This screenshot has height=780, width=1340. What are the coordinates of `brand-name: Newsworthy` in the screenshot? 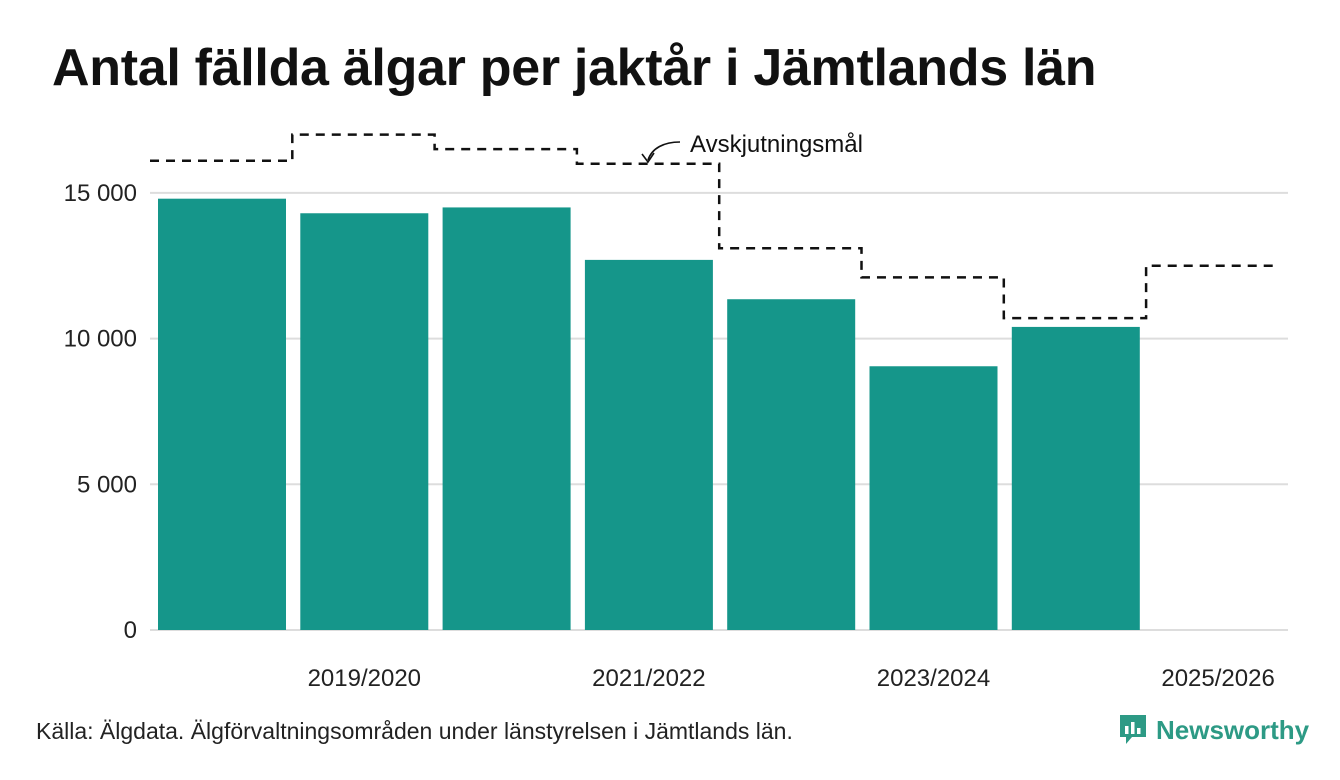 It's located at (1233, 729).